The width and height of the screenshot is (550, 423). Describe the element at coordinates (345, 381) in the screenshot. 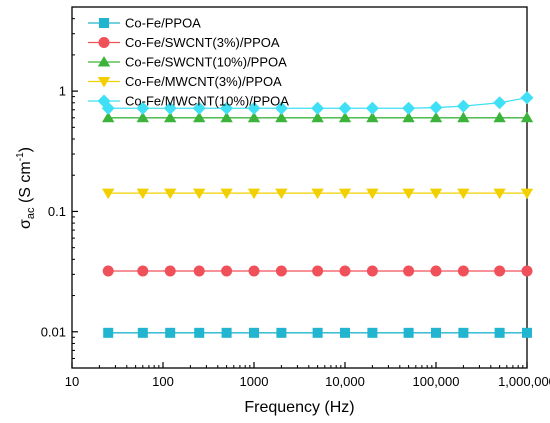

I see `x-tick-label: 10,000` at that location.